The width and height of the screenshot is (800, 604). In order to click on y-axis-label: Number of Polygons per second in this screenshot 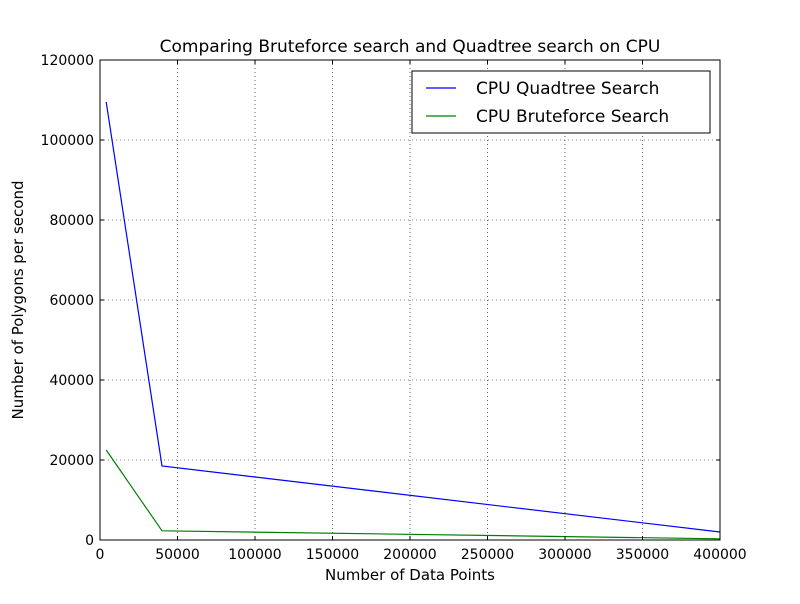, I will do `click(18, 300)`.